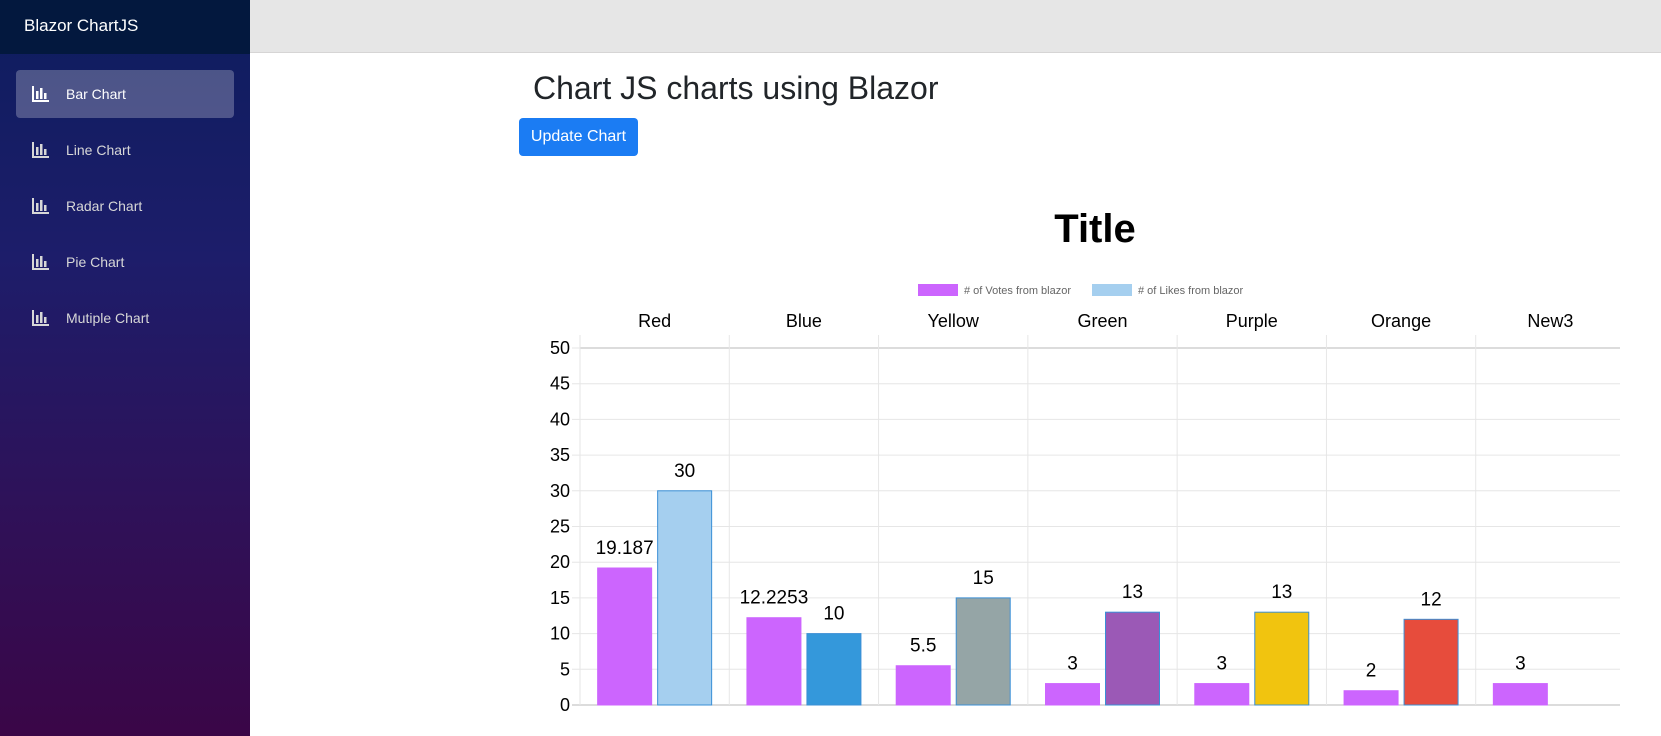 The height and width of the screenshot is (736, 1661). Describe the element at coordinates (98, 150) in the screenshot. I see `sidebar-item-label: Line Chart` at that location.